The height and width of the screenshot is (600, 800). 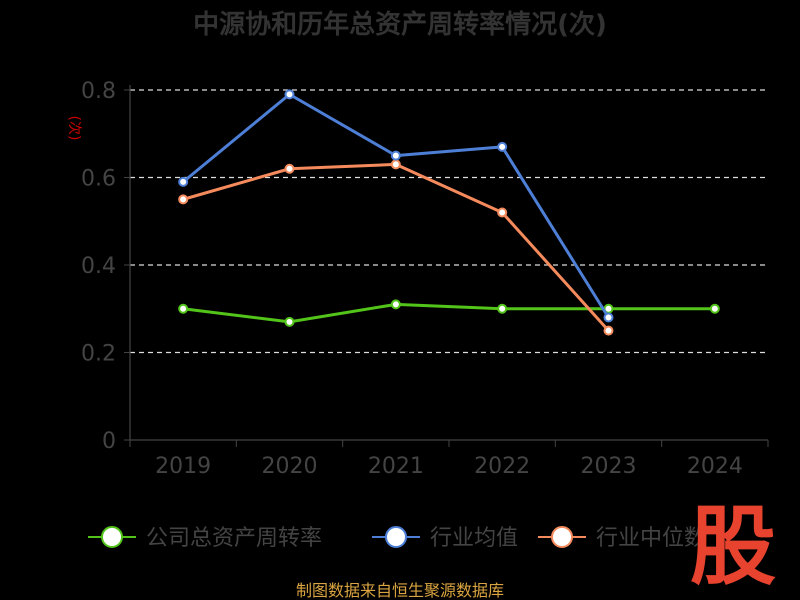 I want to click on x-tick-labels: 2019 2020 2021 2022 2023 2024, so click(x=449, y=466).